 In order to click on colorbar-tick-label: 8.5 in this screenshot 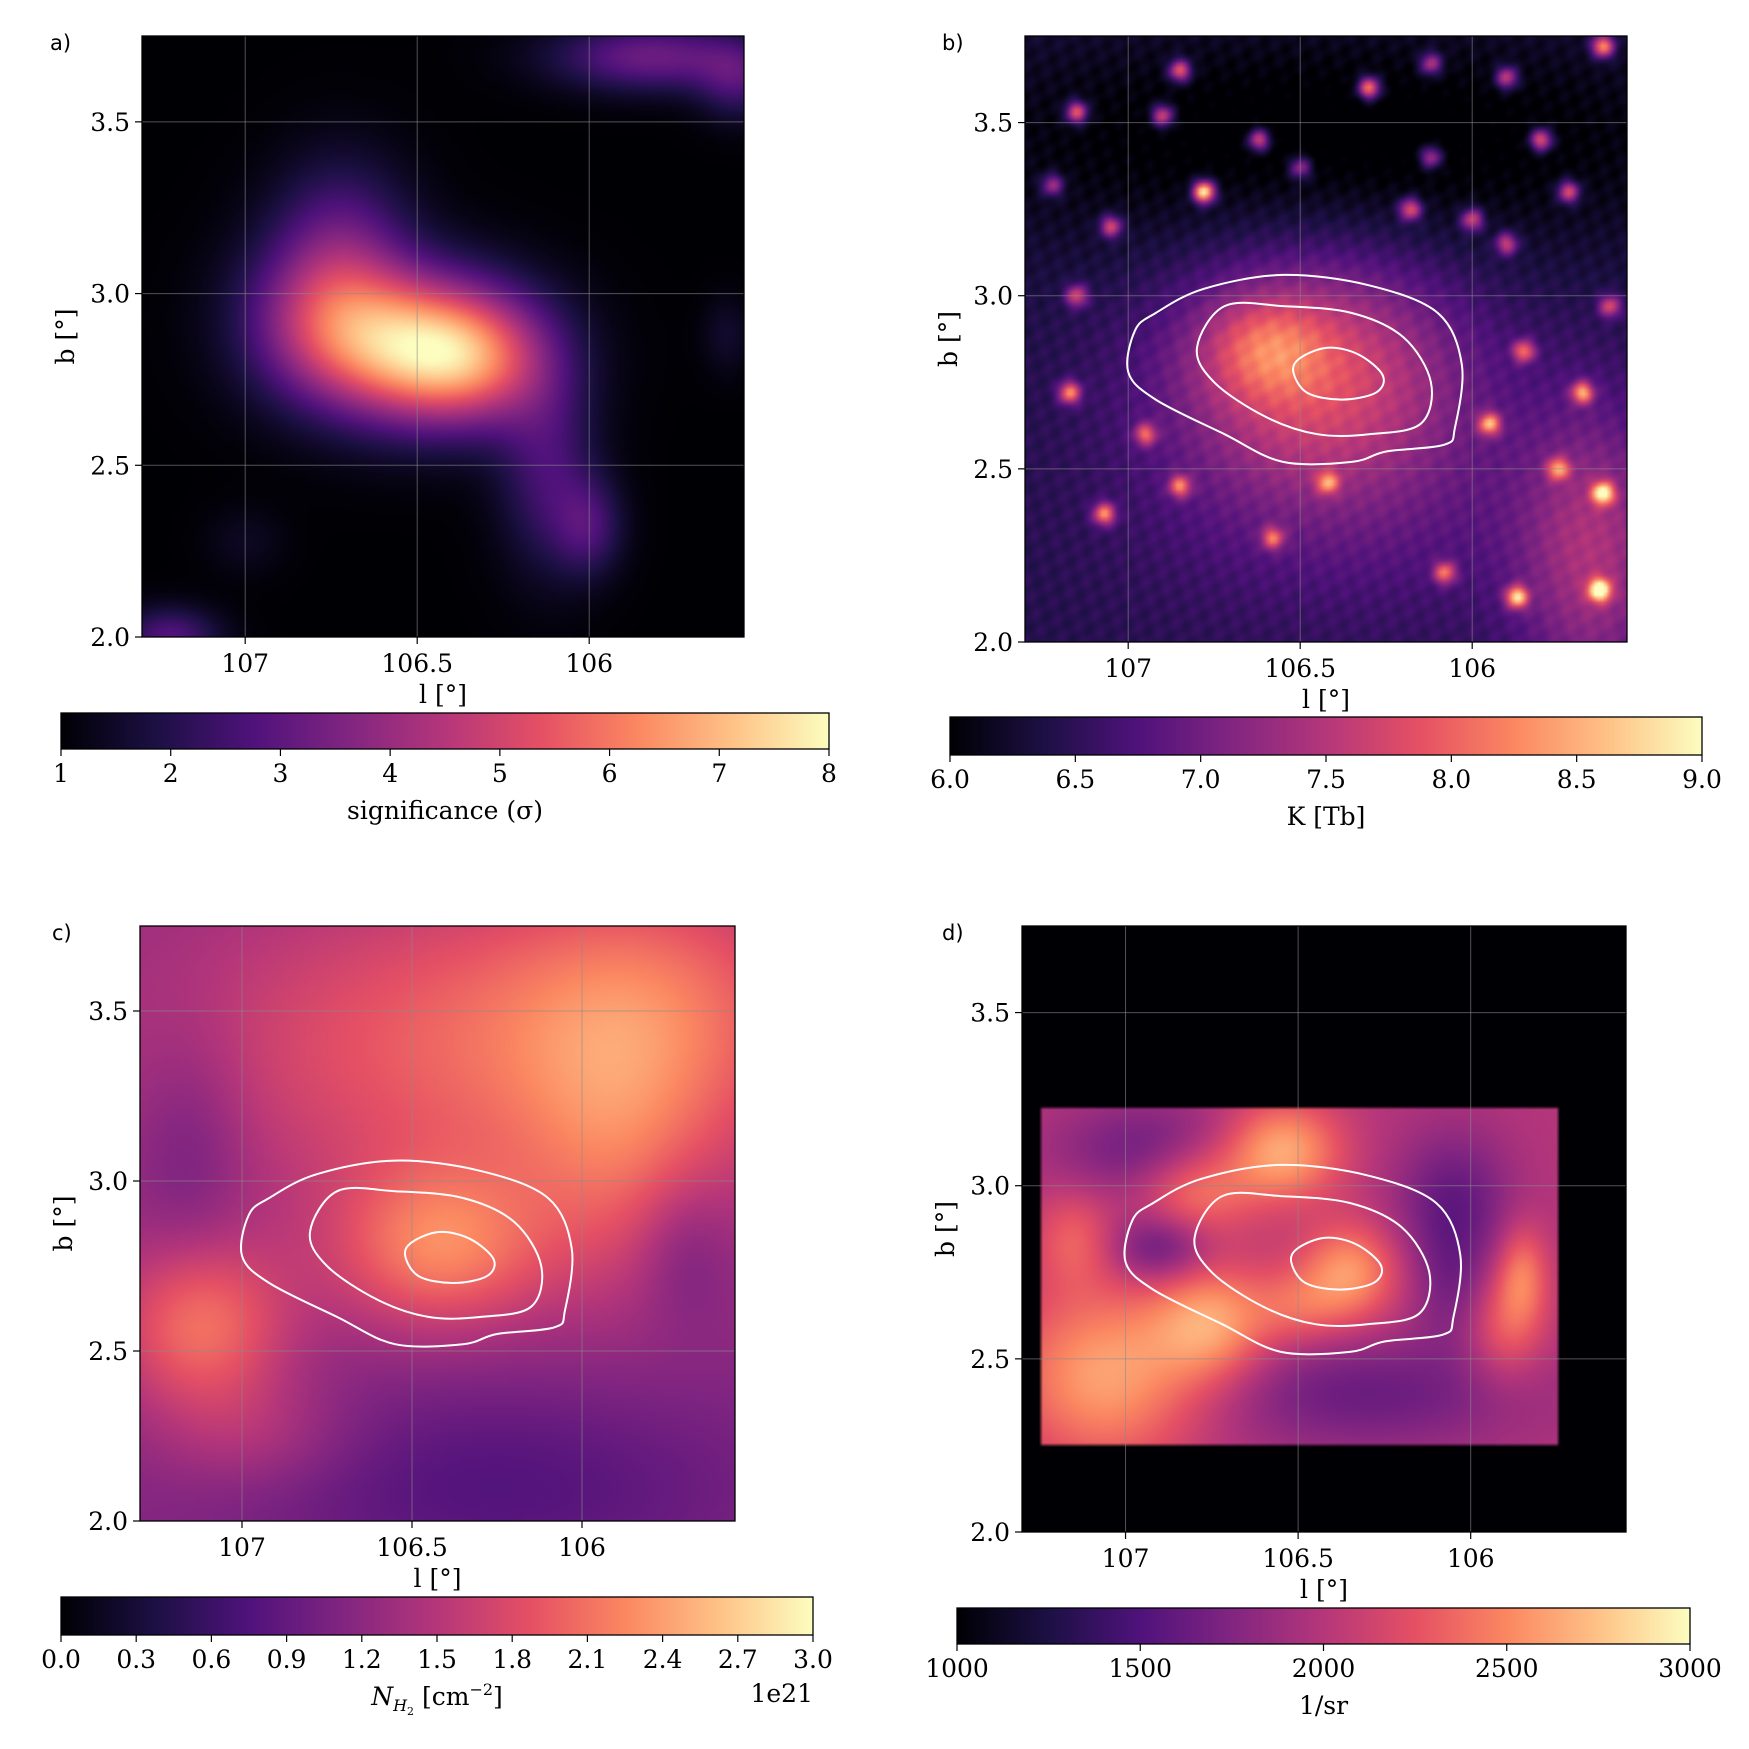, I will do `click(1577, 779)`.